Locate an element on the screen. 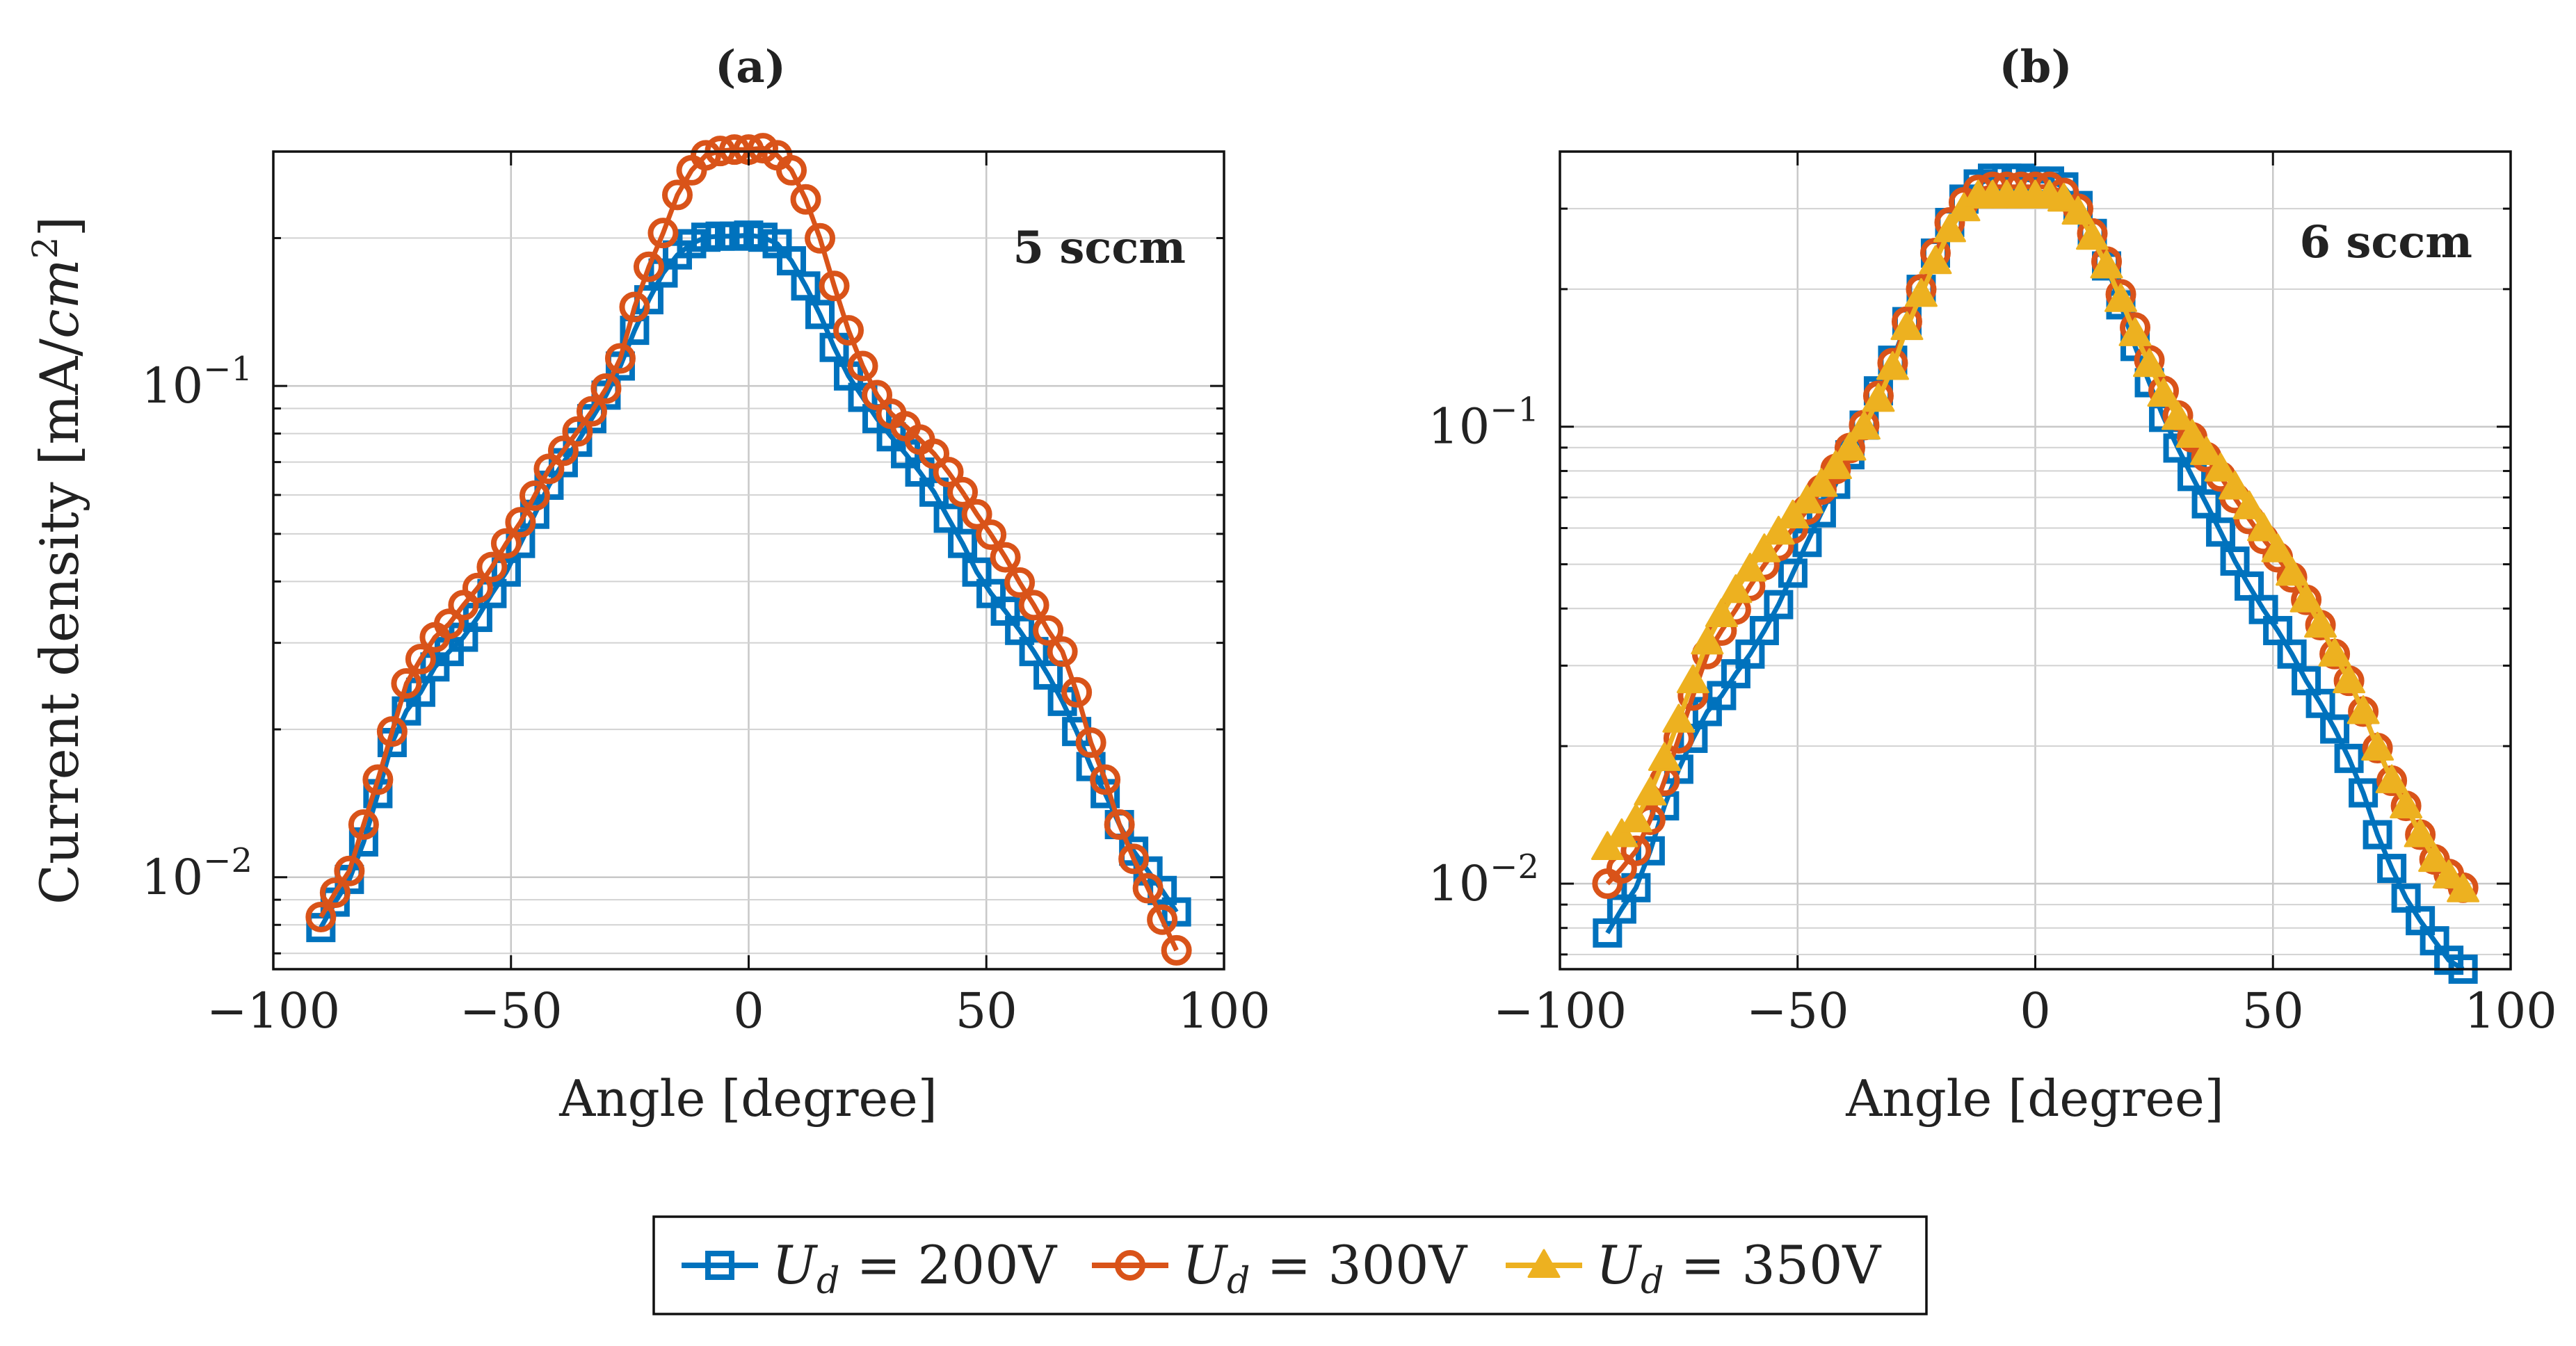 The height and width of the screenshot is (1346, 2576). y-tick-label: 10⁻¹ is located at coordinates (197, 382).